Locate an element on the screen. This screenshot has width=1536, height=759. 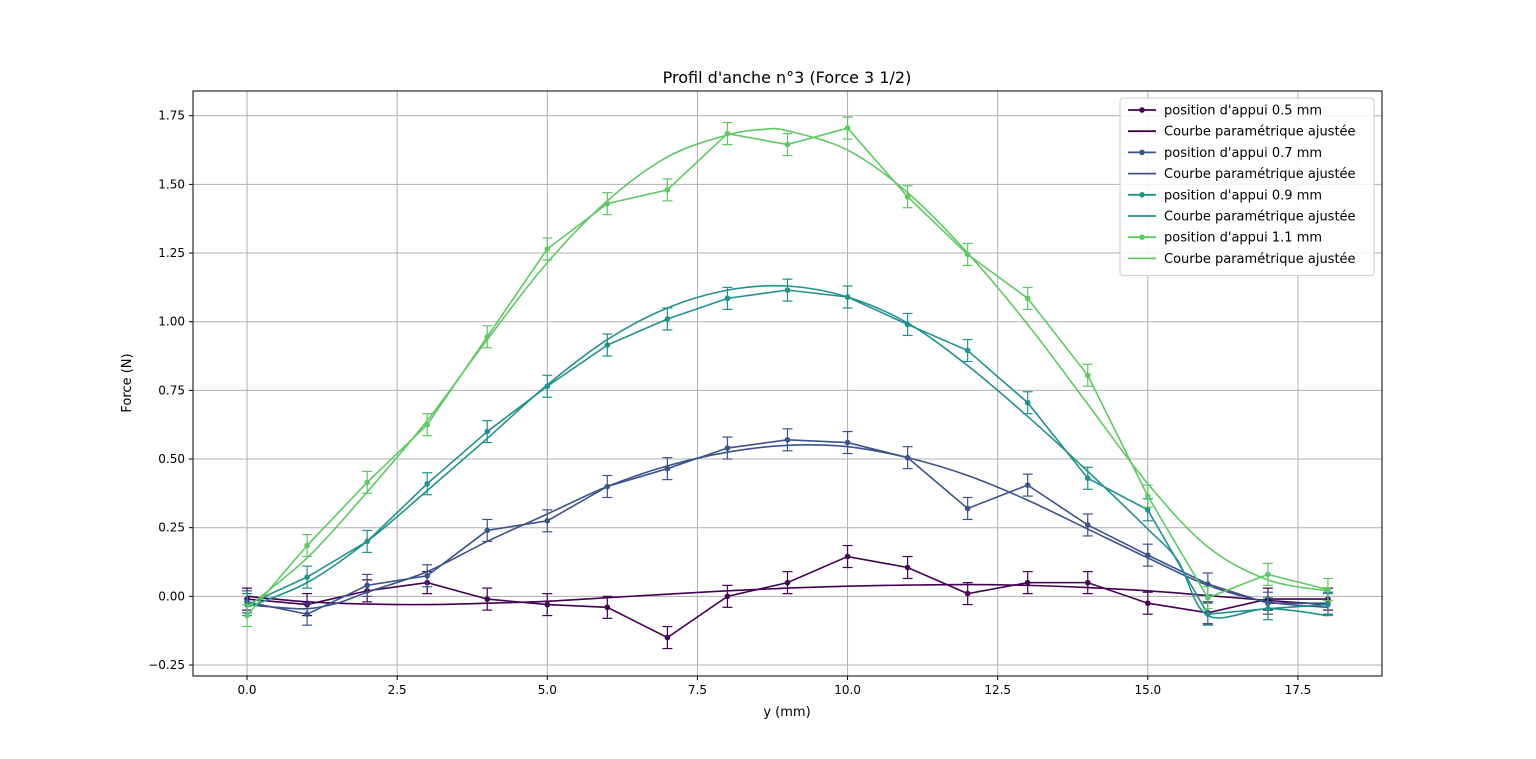
y-tick-label: 1.25 is located at coordinates (171, 253).